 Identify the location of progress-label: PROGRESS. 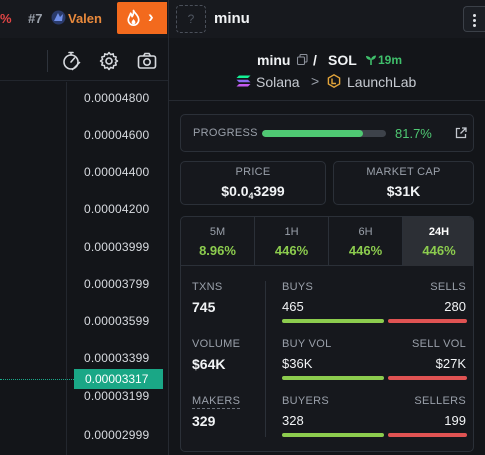
(225, 133).